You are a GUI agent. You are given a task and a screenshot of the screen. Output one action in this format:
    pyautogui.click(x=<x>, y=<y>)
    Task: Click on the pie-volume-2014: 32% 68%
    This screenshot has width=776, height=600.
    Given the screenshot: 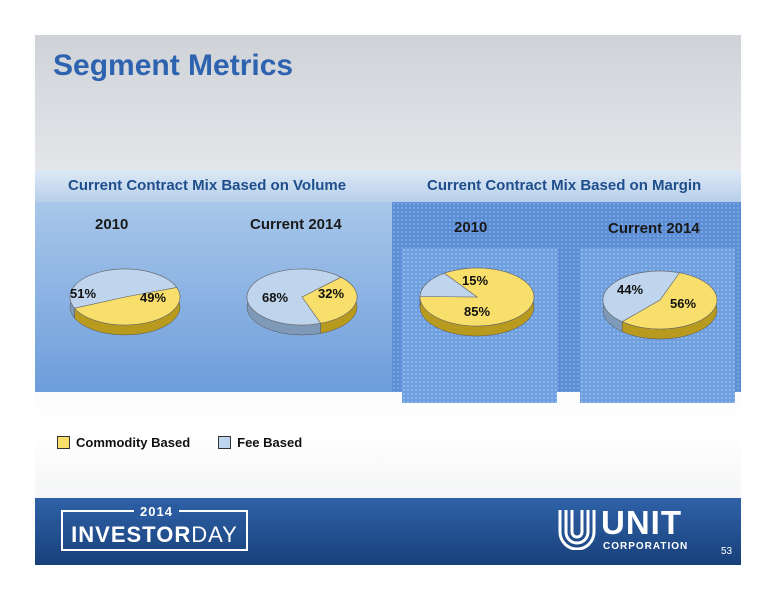 What is the action you would take?
    pyautogui.click(x=302, y=302)
    